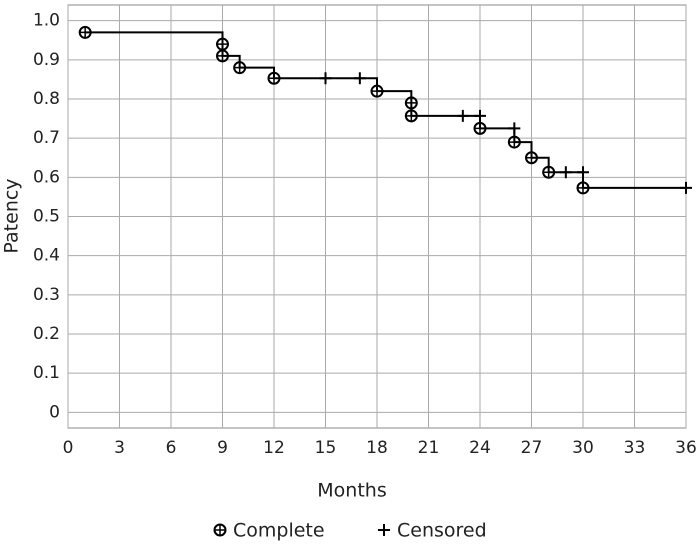  What do you see at coordinates (46, 138) in the screenshot?
I see `y-tick-label: 0.7` at bounding box center [46, 138].